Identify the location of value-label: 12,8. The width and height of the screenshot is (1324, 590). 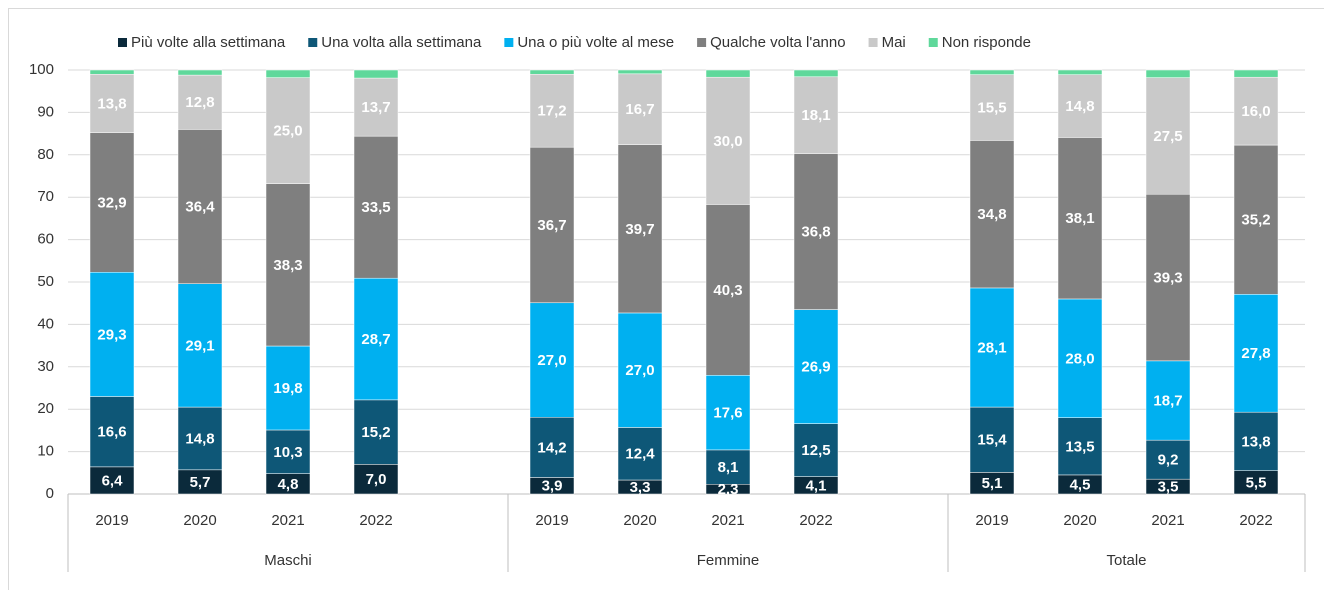
(199, 102).